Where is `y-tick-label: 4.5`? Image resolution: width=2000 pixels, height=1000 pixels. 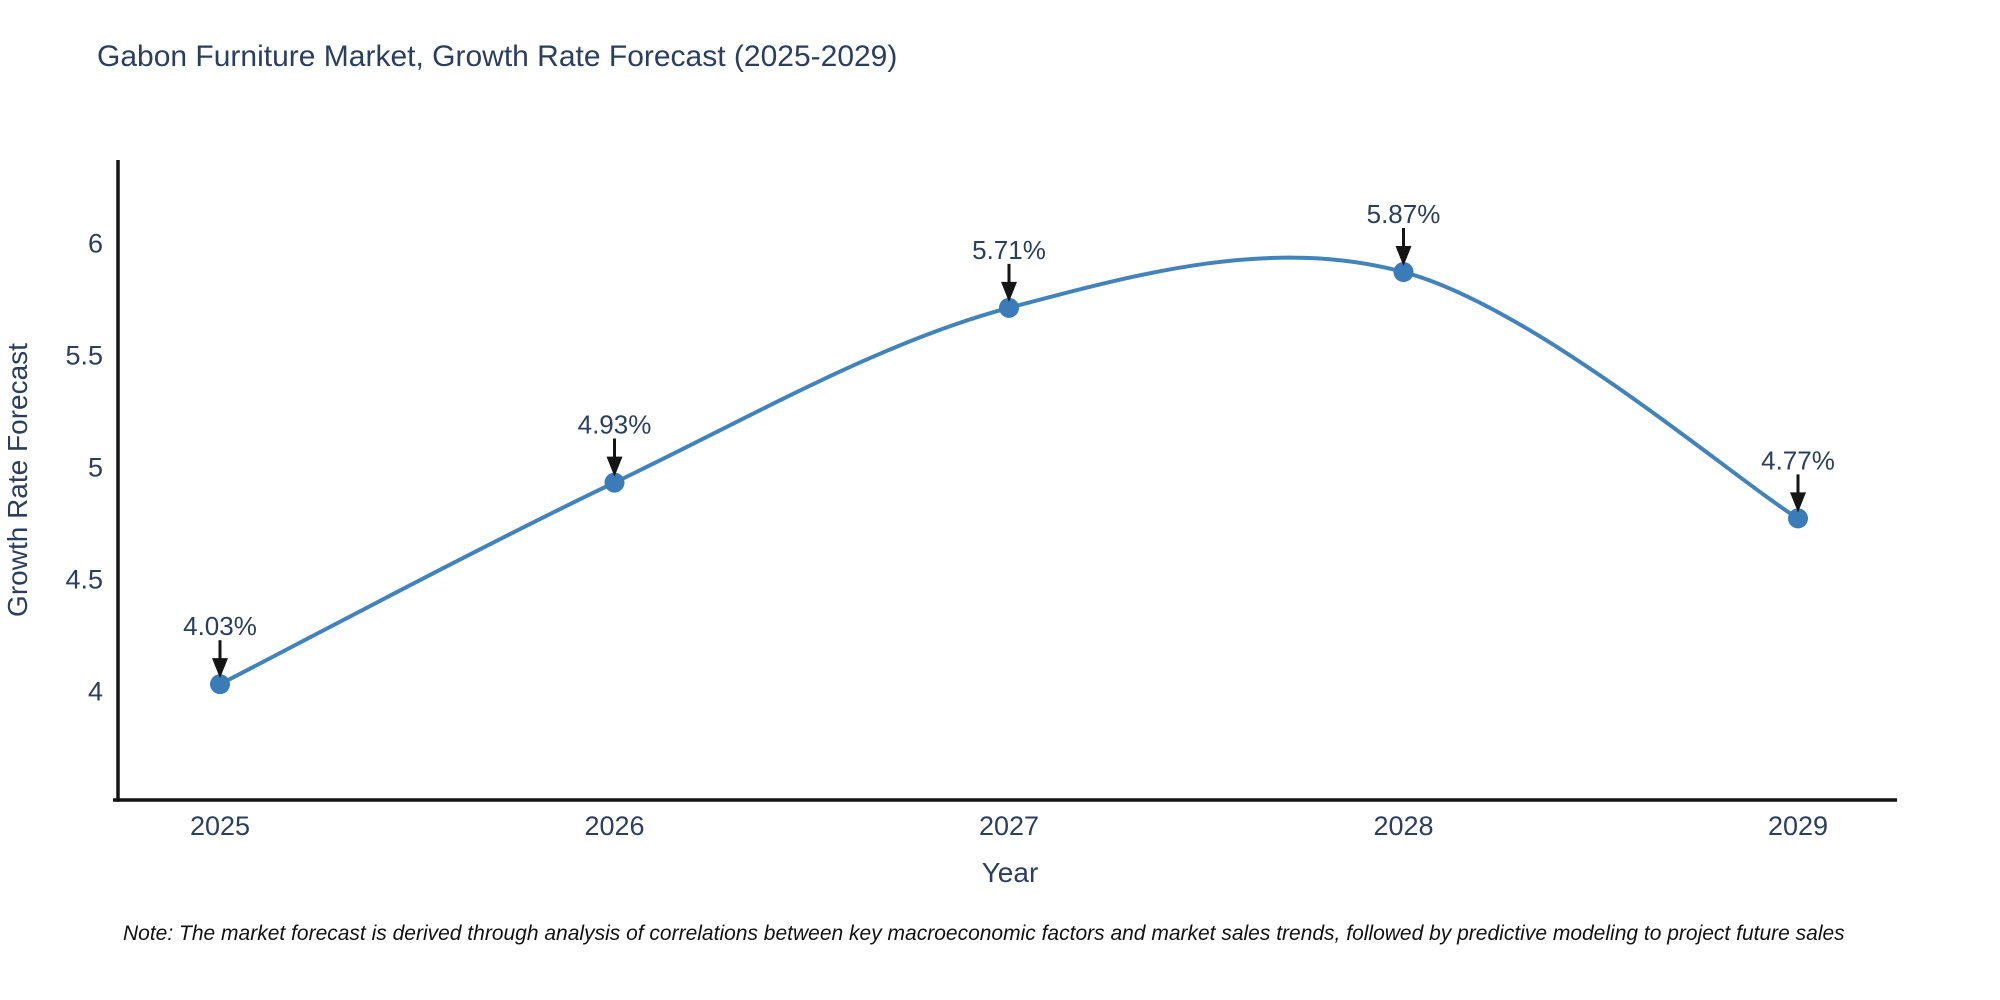
y-tick-label: 4.5 is located at coordinates (84, 579).